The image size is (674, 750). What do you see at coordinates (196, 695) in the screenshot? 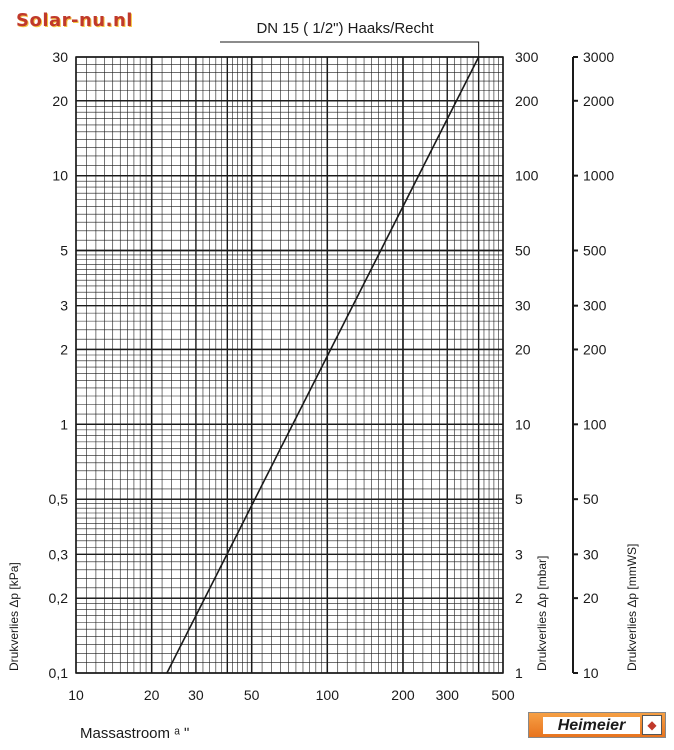
I see `x-tick-label: 30` at bounding box center [196, 695].